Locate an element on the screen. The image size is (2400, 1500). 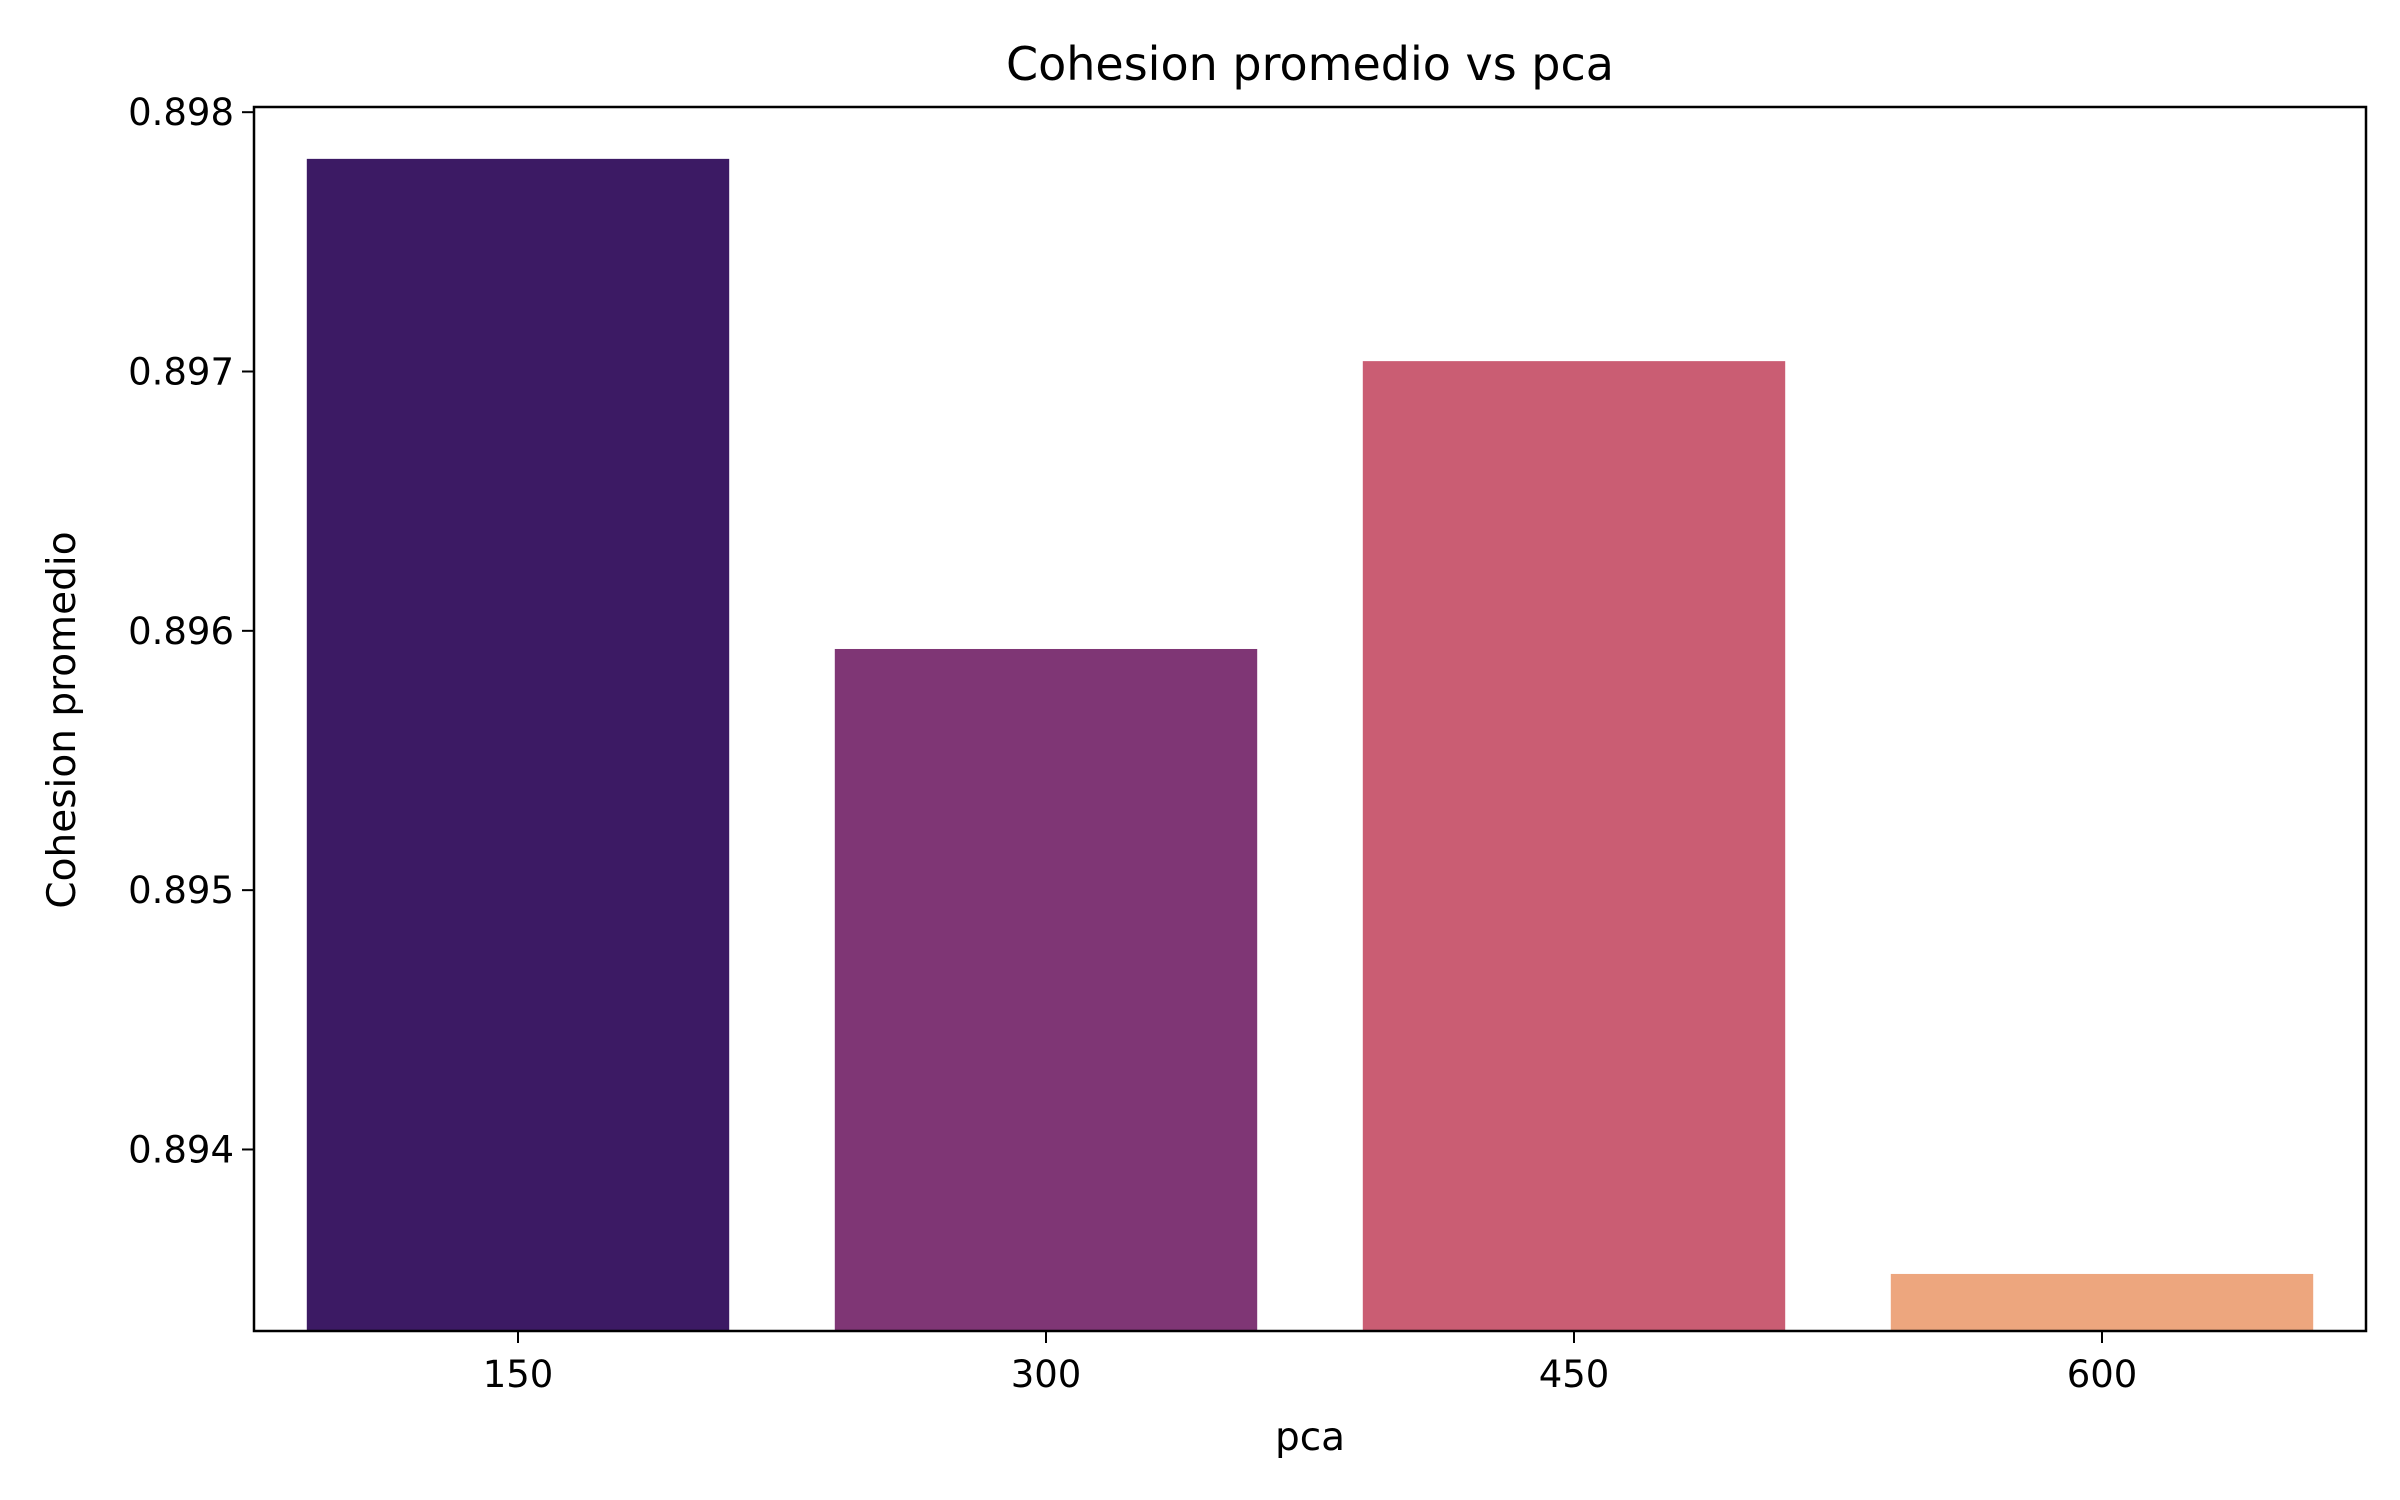
y-tick-label: 0.894 is located at coordinates (181, 1149).